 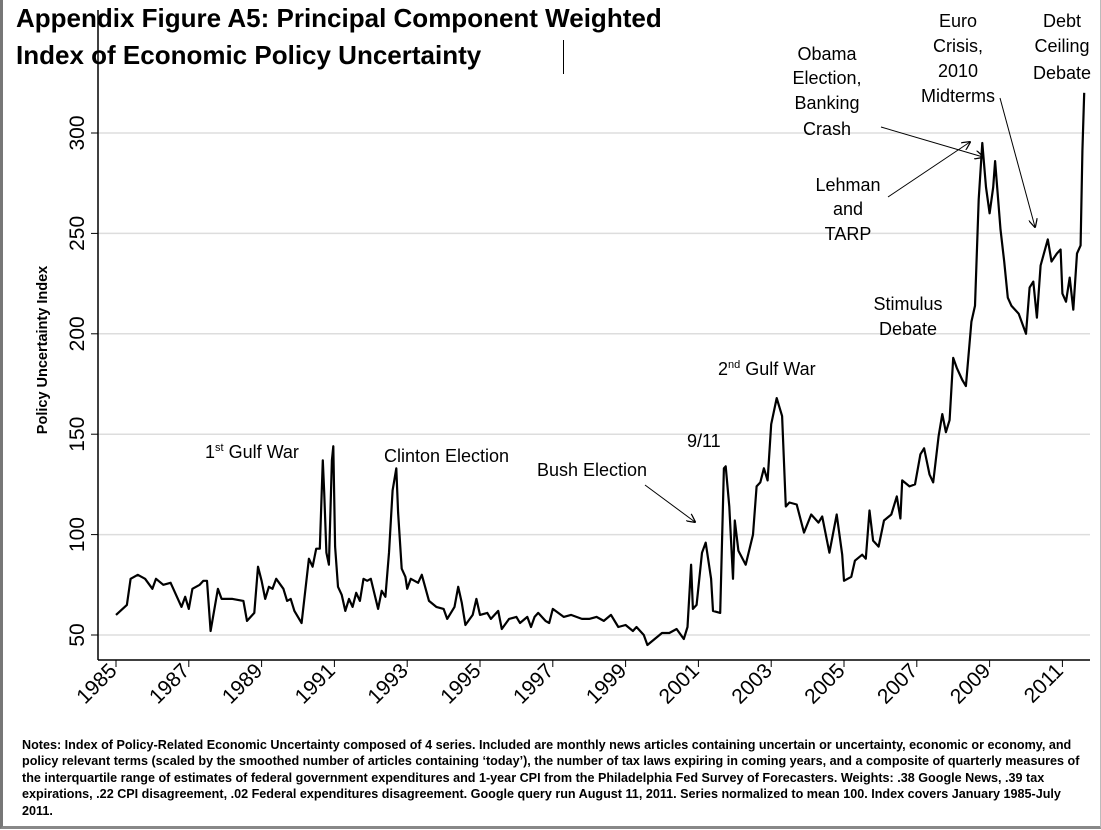 What do you see at coordinates (446, 456) in the screenshot?
I see `annotation-clinton-election: Clinton Election` at bounding box center [446, 456].